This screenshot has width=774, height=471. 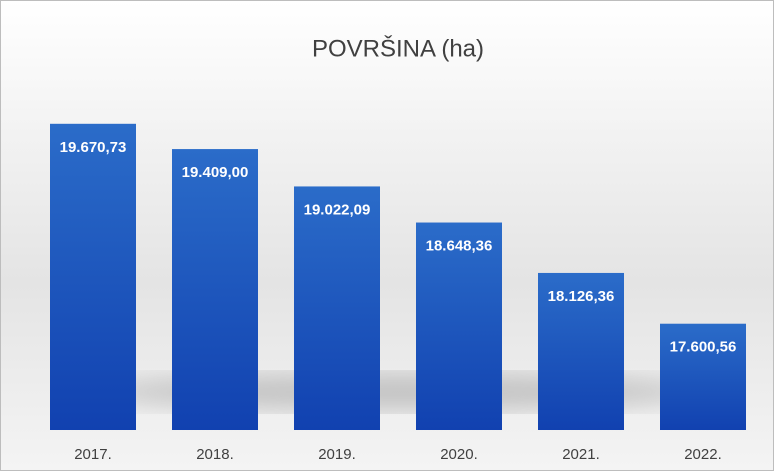 What do you see at coordinates (459, 245) in the screenshot?
I see `data-label: 18.648,36` at bounding box center [459, 245].